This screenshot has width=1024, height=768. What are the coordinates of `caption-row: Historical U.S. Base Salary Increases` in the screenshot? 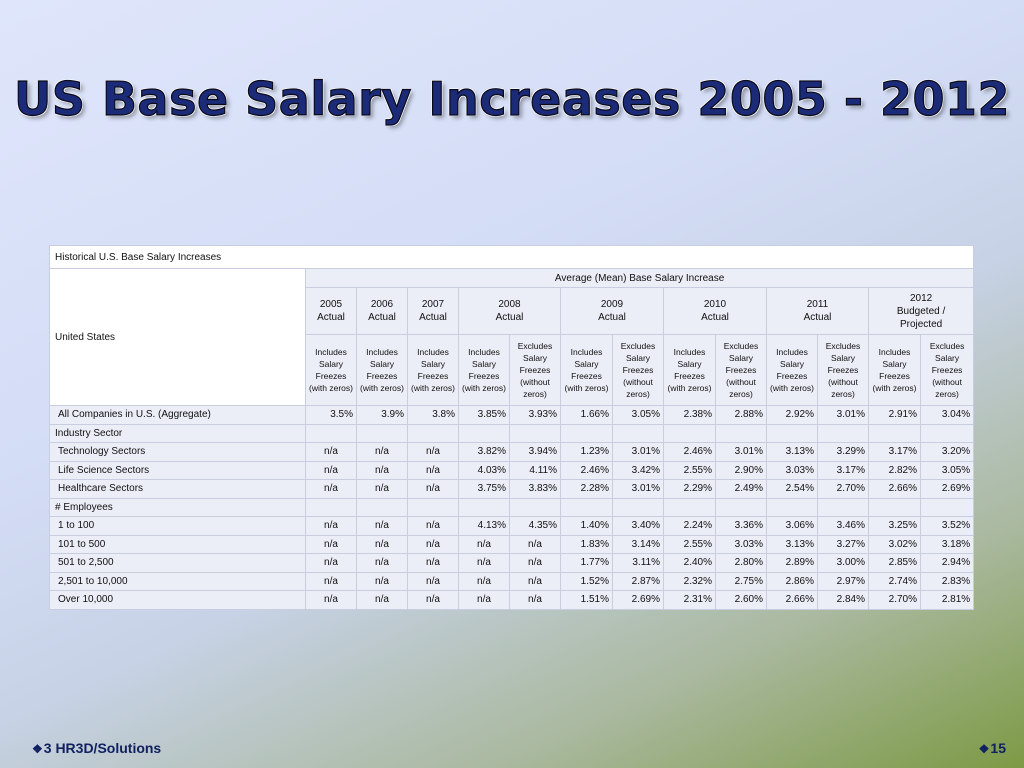 It's located at (511, 257).